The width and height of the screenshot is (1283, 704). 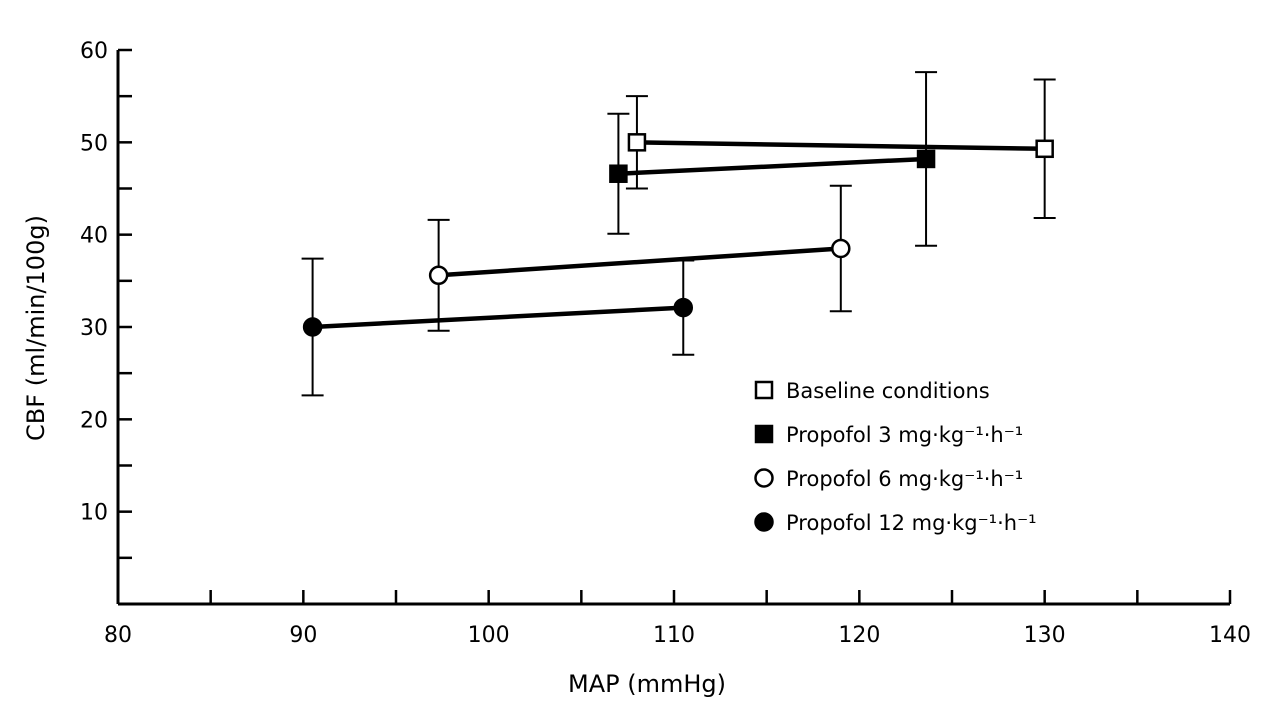 What do you see at coordinates (94, 328) in the screenshot?
I see `y-tick-label: 30` at bounding box center [94, 328].